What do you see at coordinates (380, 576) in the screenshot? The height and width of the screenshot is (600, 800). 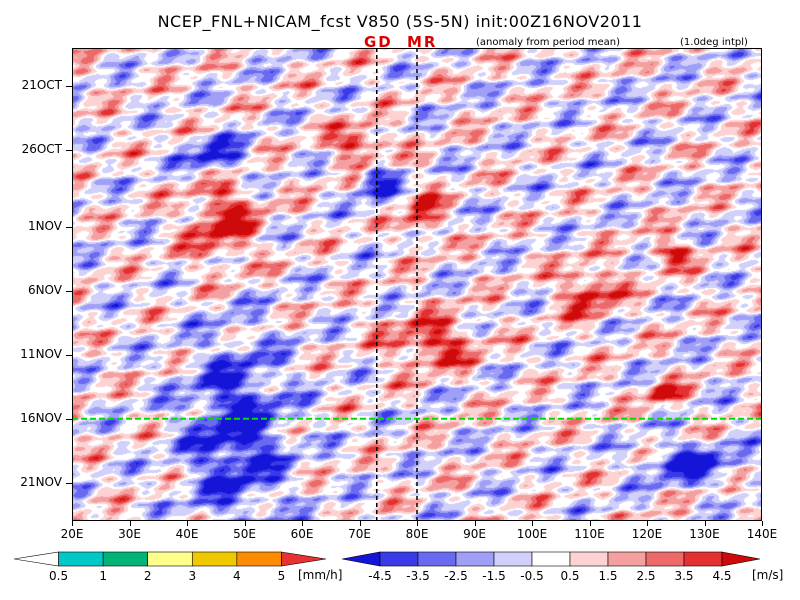 I see `wind-colorbar-label: -4.5` at bounding box center [380, 576].